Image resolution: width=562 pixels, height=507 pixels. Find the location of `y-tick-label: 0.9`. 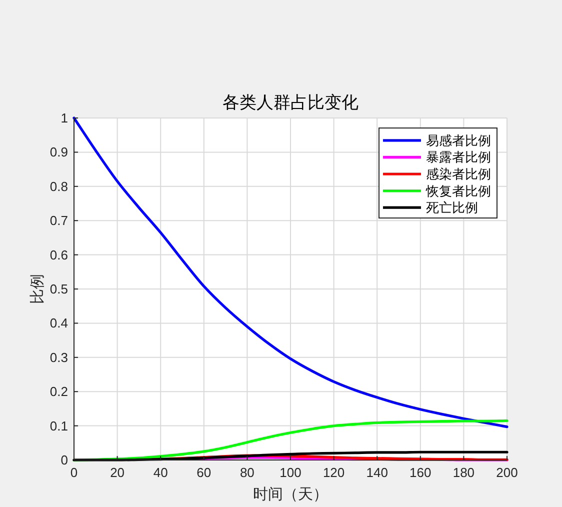

y-tick-label: 0.9 is located at coordinates (59, 152).